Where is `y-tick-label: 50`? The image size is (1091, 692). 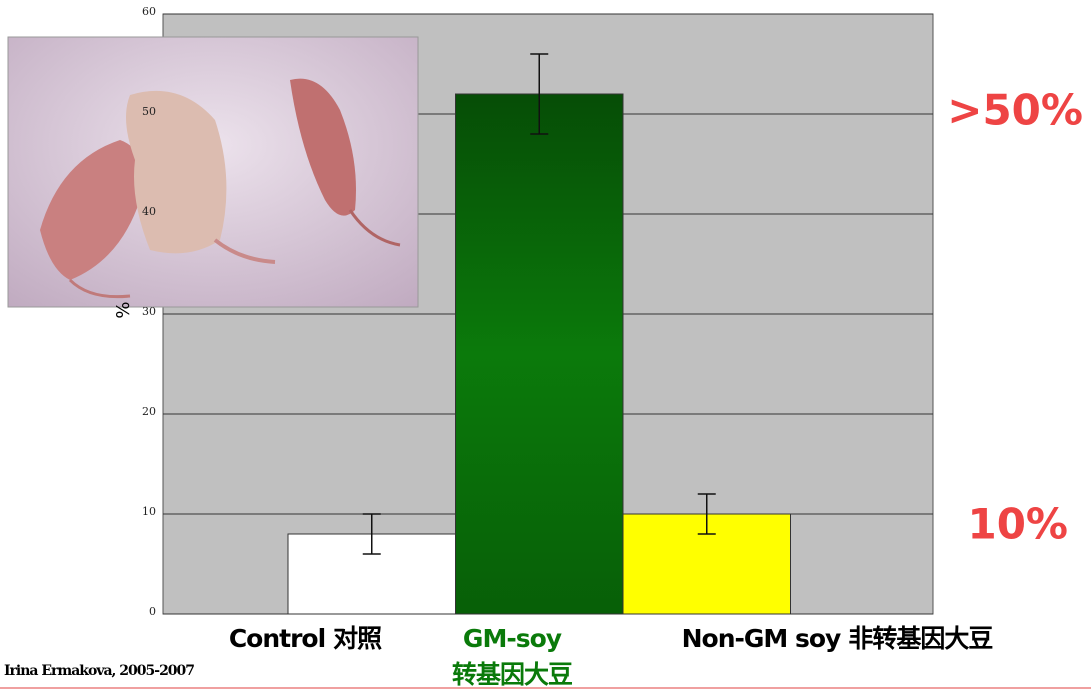
y-tick-label: 50 is located at coordinates (149, 111).